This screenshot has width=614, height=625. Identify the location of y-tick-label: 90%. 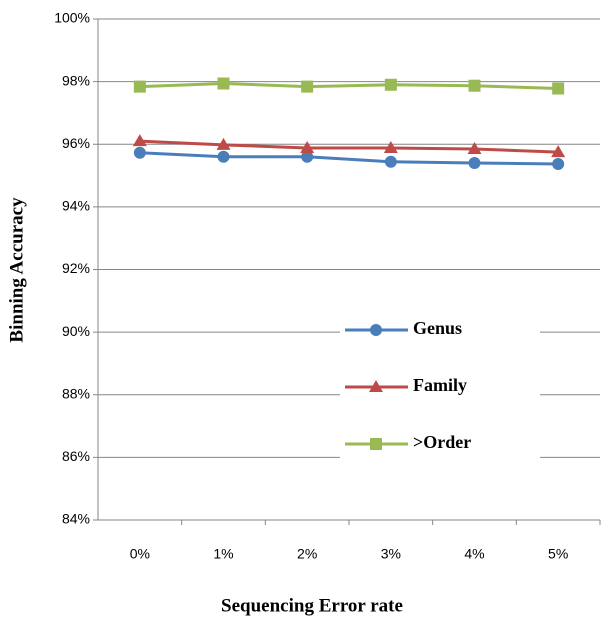
(76, 331).